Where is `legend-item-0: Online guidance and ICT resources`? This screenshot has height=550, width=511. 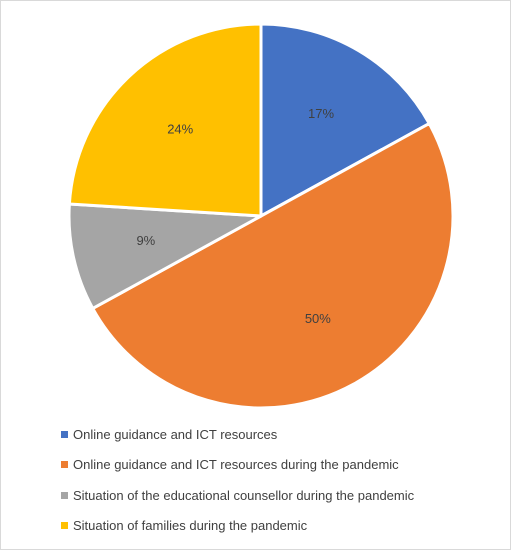
legend-item-0: Online guidance and ICT resources is located at coordinates (281, 434).